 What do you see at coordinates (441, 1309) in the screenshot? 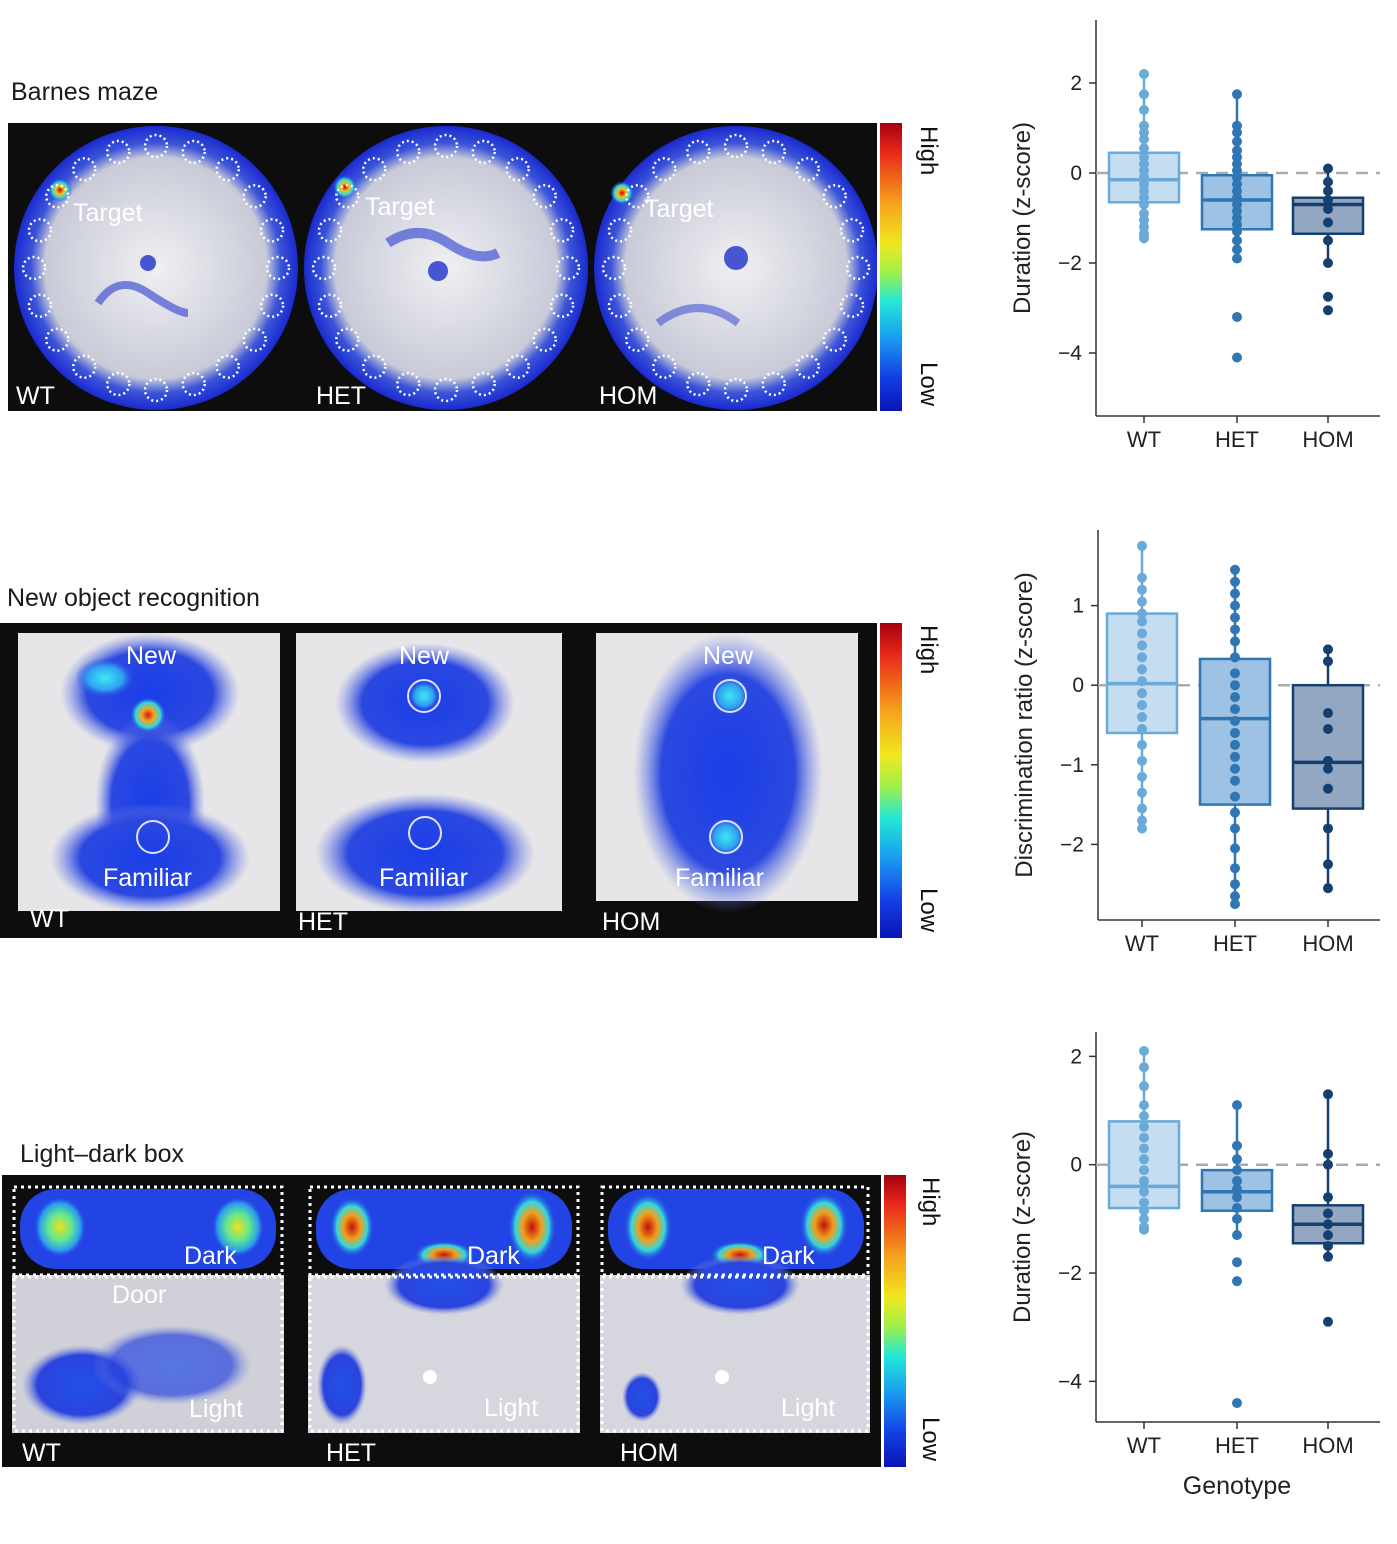
I see `ldb-zone-outlines` at bounding box center [441, 1309].